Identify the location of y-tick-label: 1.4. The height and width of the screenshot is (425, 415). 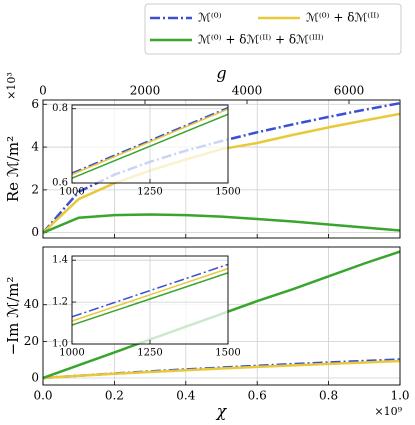
(60, 260).